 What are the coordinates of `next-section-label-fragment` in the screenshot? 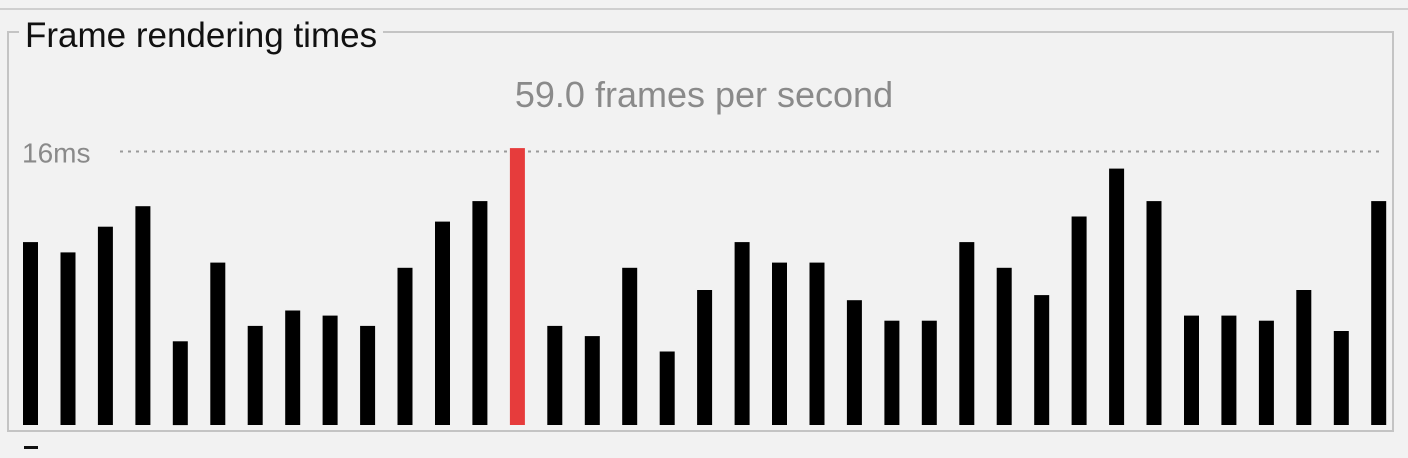 It's located at (31, 452).